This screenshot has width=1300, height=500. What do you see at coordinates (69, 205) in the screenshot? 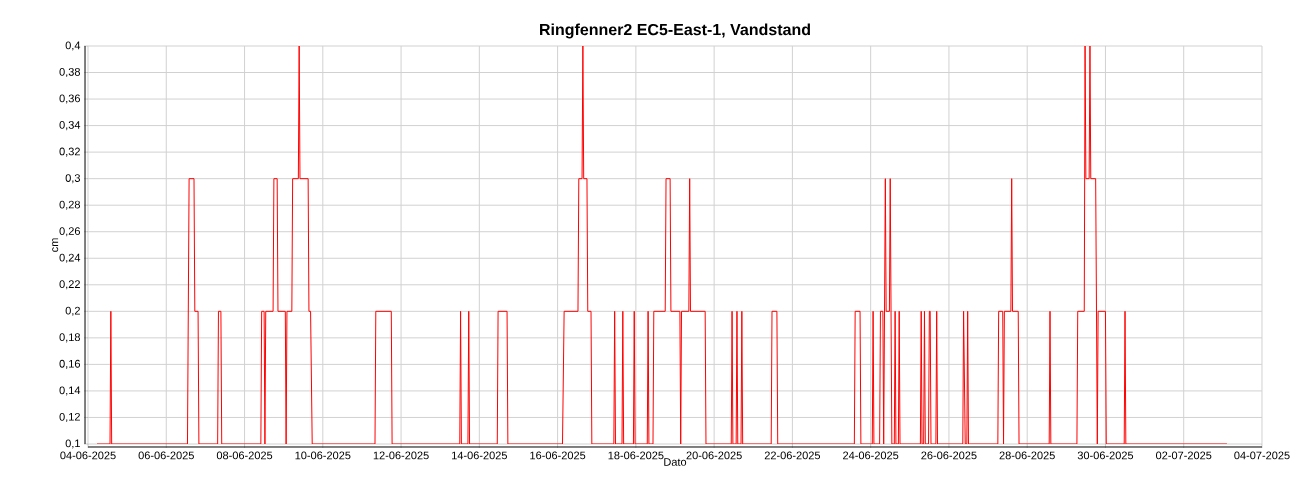
I see `y-tick-label: 0,28` at bounding box center [69, 205].